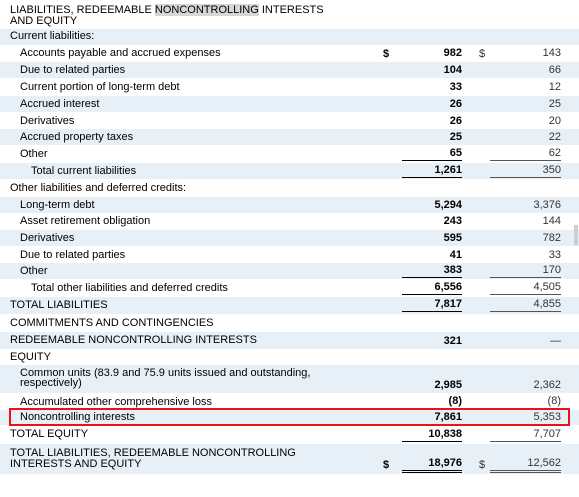 This screenshot has width=579, height=497. I want to click on heading-prefix: LIABILITIES, REDEEMABLE, so click(82, 10).